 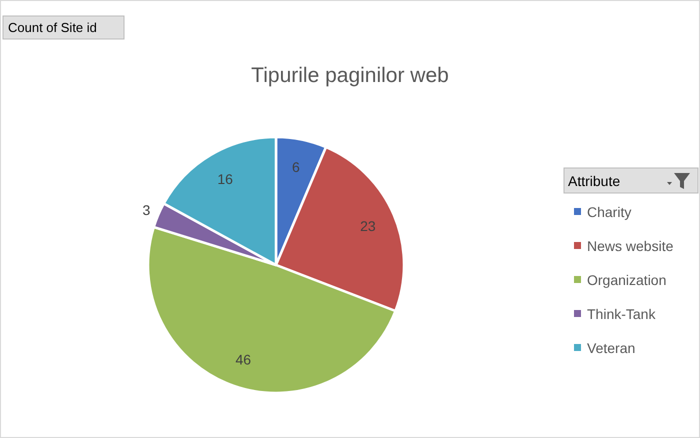 I want to click on data-label: 6, so click(x=296, y=167).